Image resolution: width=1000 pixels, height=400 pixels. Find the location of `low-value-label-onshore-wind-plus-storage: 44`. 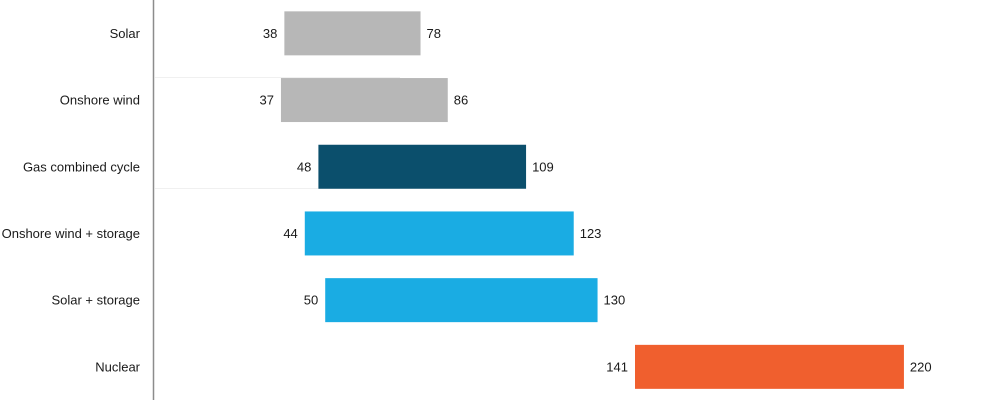

low-value-label-onshore-wind-plus-storage: 44 is located at coordinates (290, 233).